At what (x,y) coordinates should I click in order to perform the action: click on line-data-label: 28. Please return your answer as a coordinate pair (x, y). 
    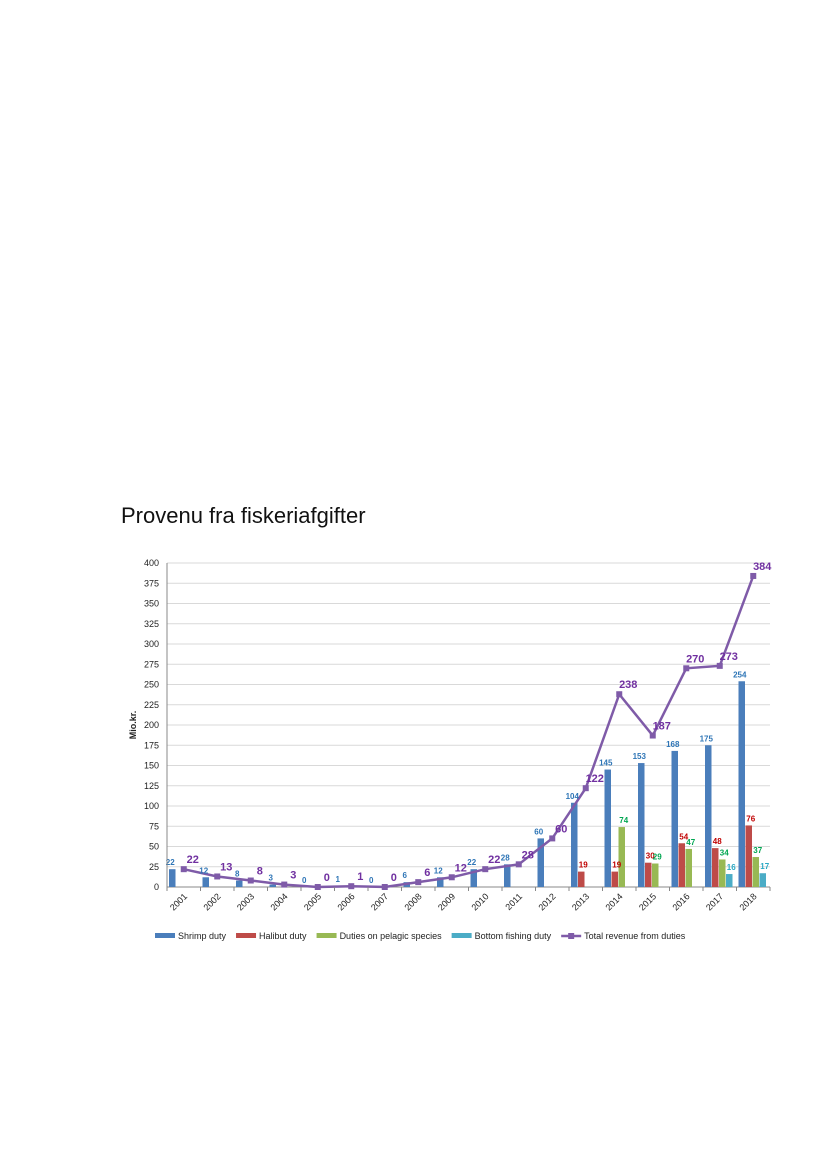
    Looking at the image, I should click on (528, 855).